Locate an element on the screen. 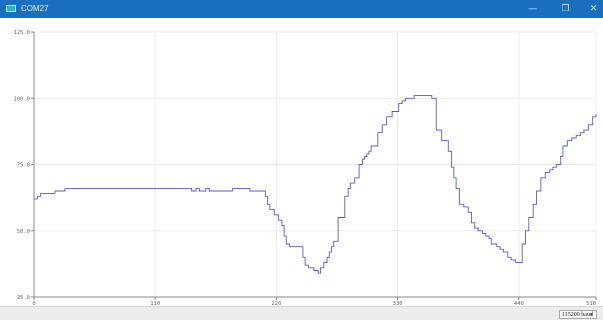 This screenshot has width=603, height=320. minimize-button: — is located at coordinates (532, 9).